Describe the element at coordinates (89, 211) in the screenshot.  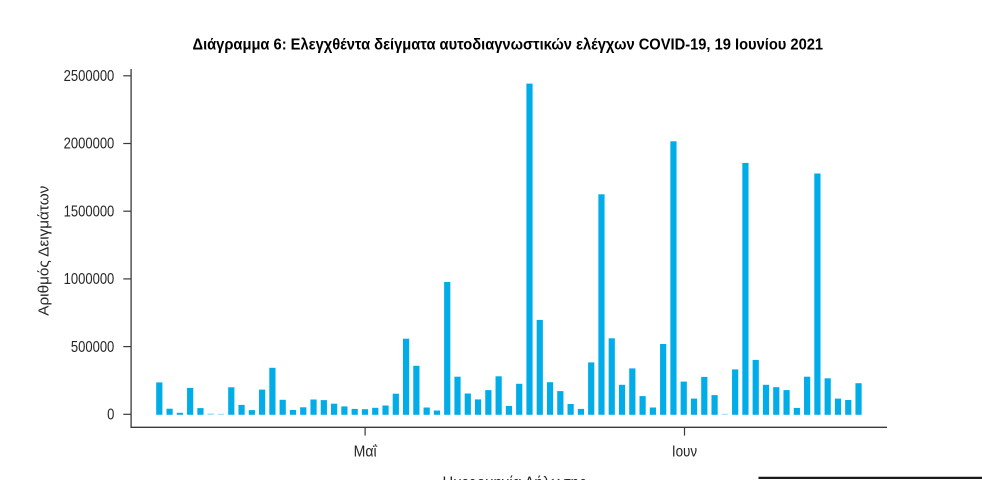
I see `svg-text: 1500000` at that location.